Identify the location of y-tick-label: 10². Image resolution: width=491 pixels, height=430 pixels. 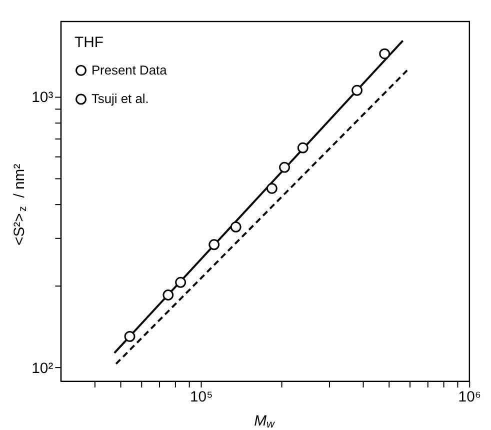
(43, 368).